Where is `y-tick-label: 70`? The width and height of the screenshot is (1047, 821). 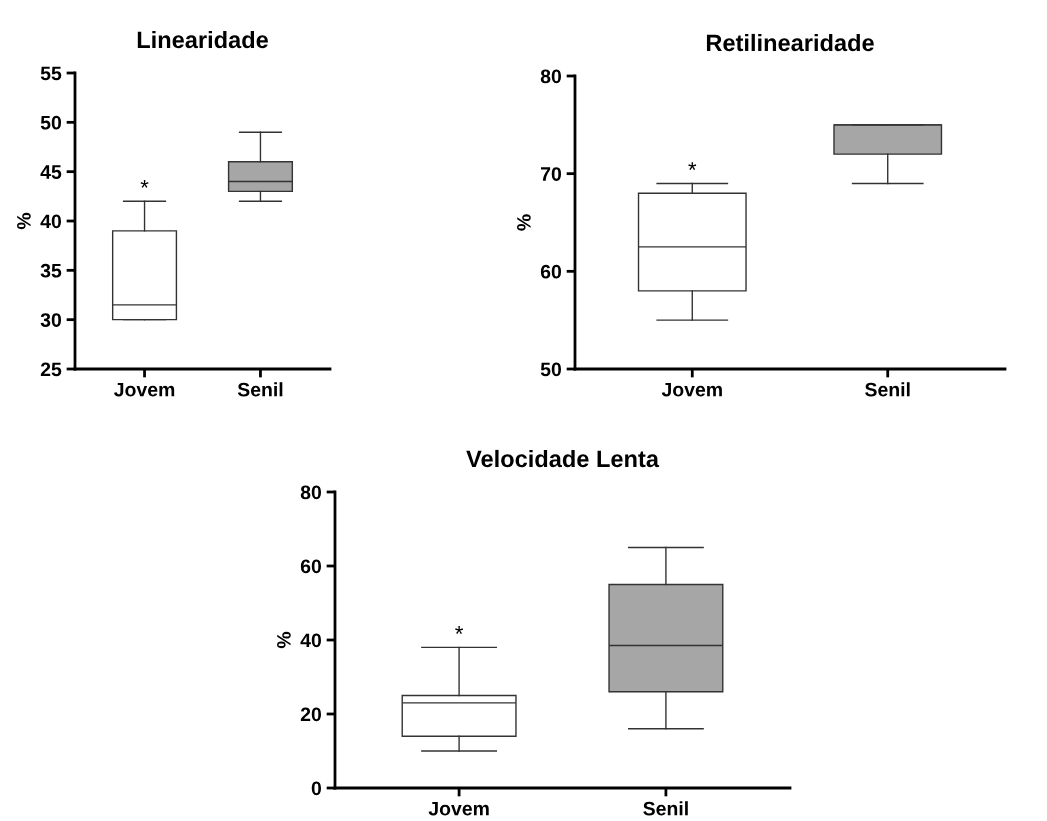 y-tick-label: 70 is located at coordinates (551, 174).